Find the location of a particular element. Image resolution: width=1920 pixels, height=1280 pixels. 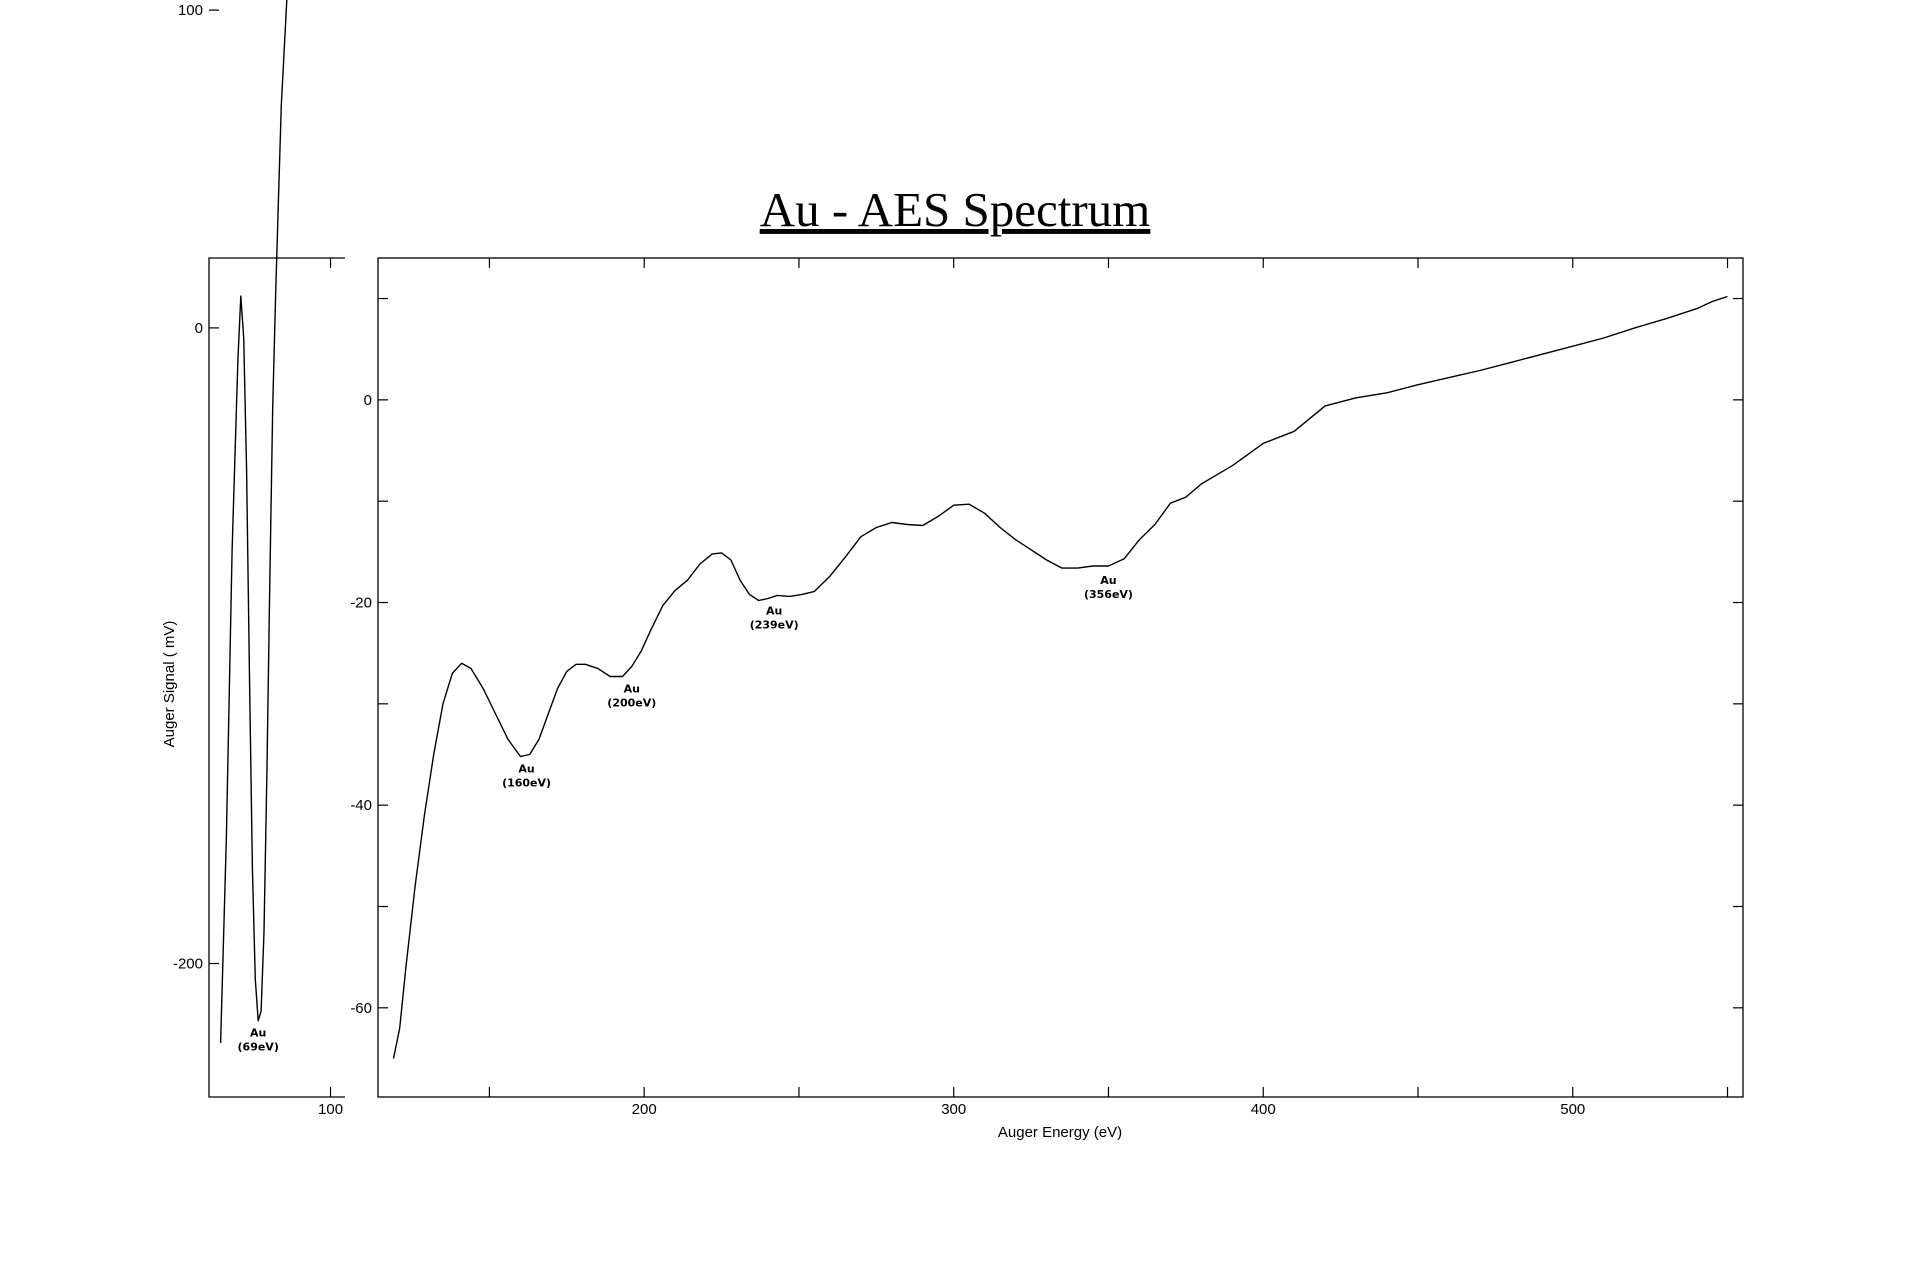

peak-annotation-energy: (200eV) is located at coordinates (631, 702).